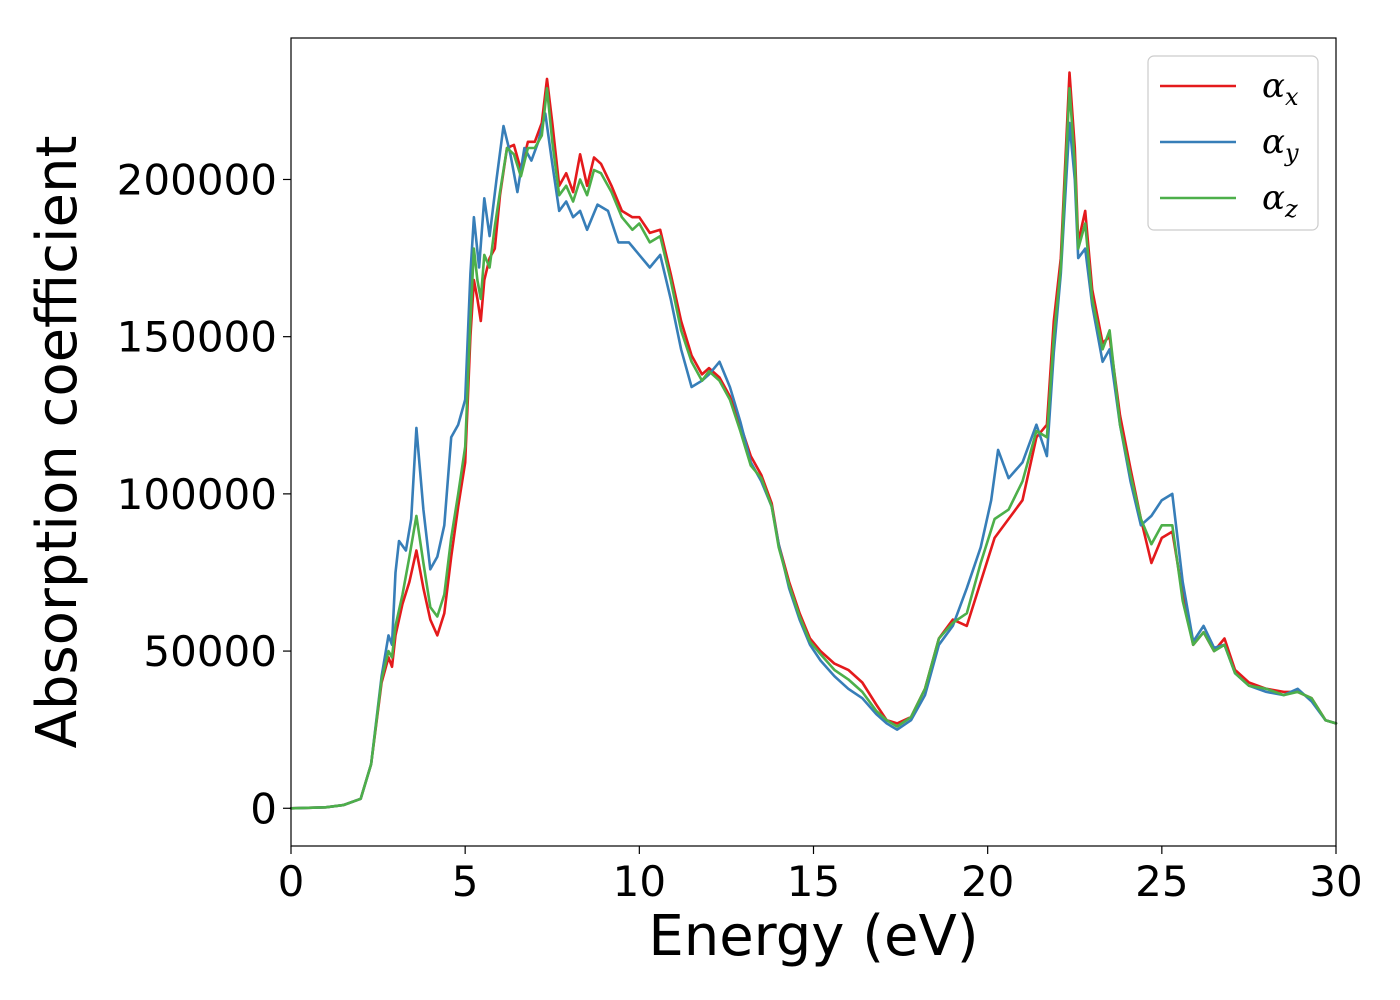 Image resolution: width=1400 pixels, height=1000 pixels. Describe the element at coordinates (639, 881) in the screenshot. I see `x-tick-label: 10` at that location.